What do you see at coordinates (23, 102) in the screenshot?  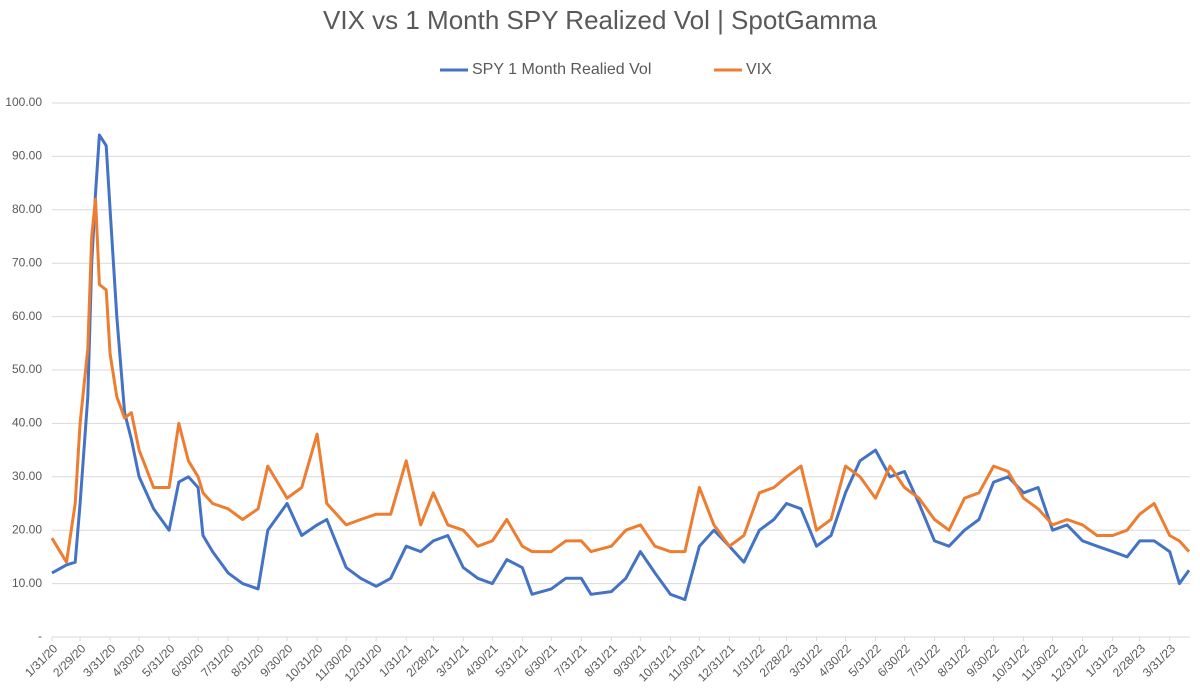 I see `y-tick-label: 100.00` at bounding box center [23, 102].